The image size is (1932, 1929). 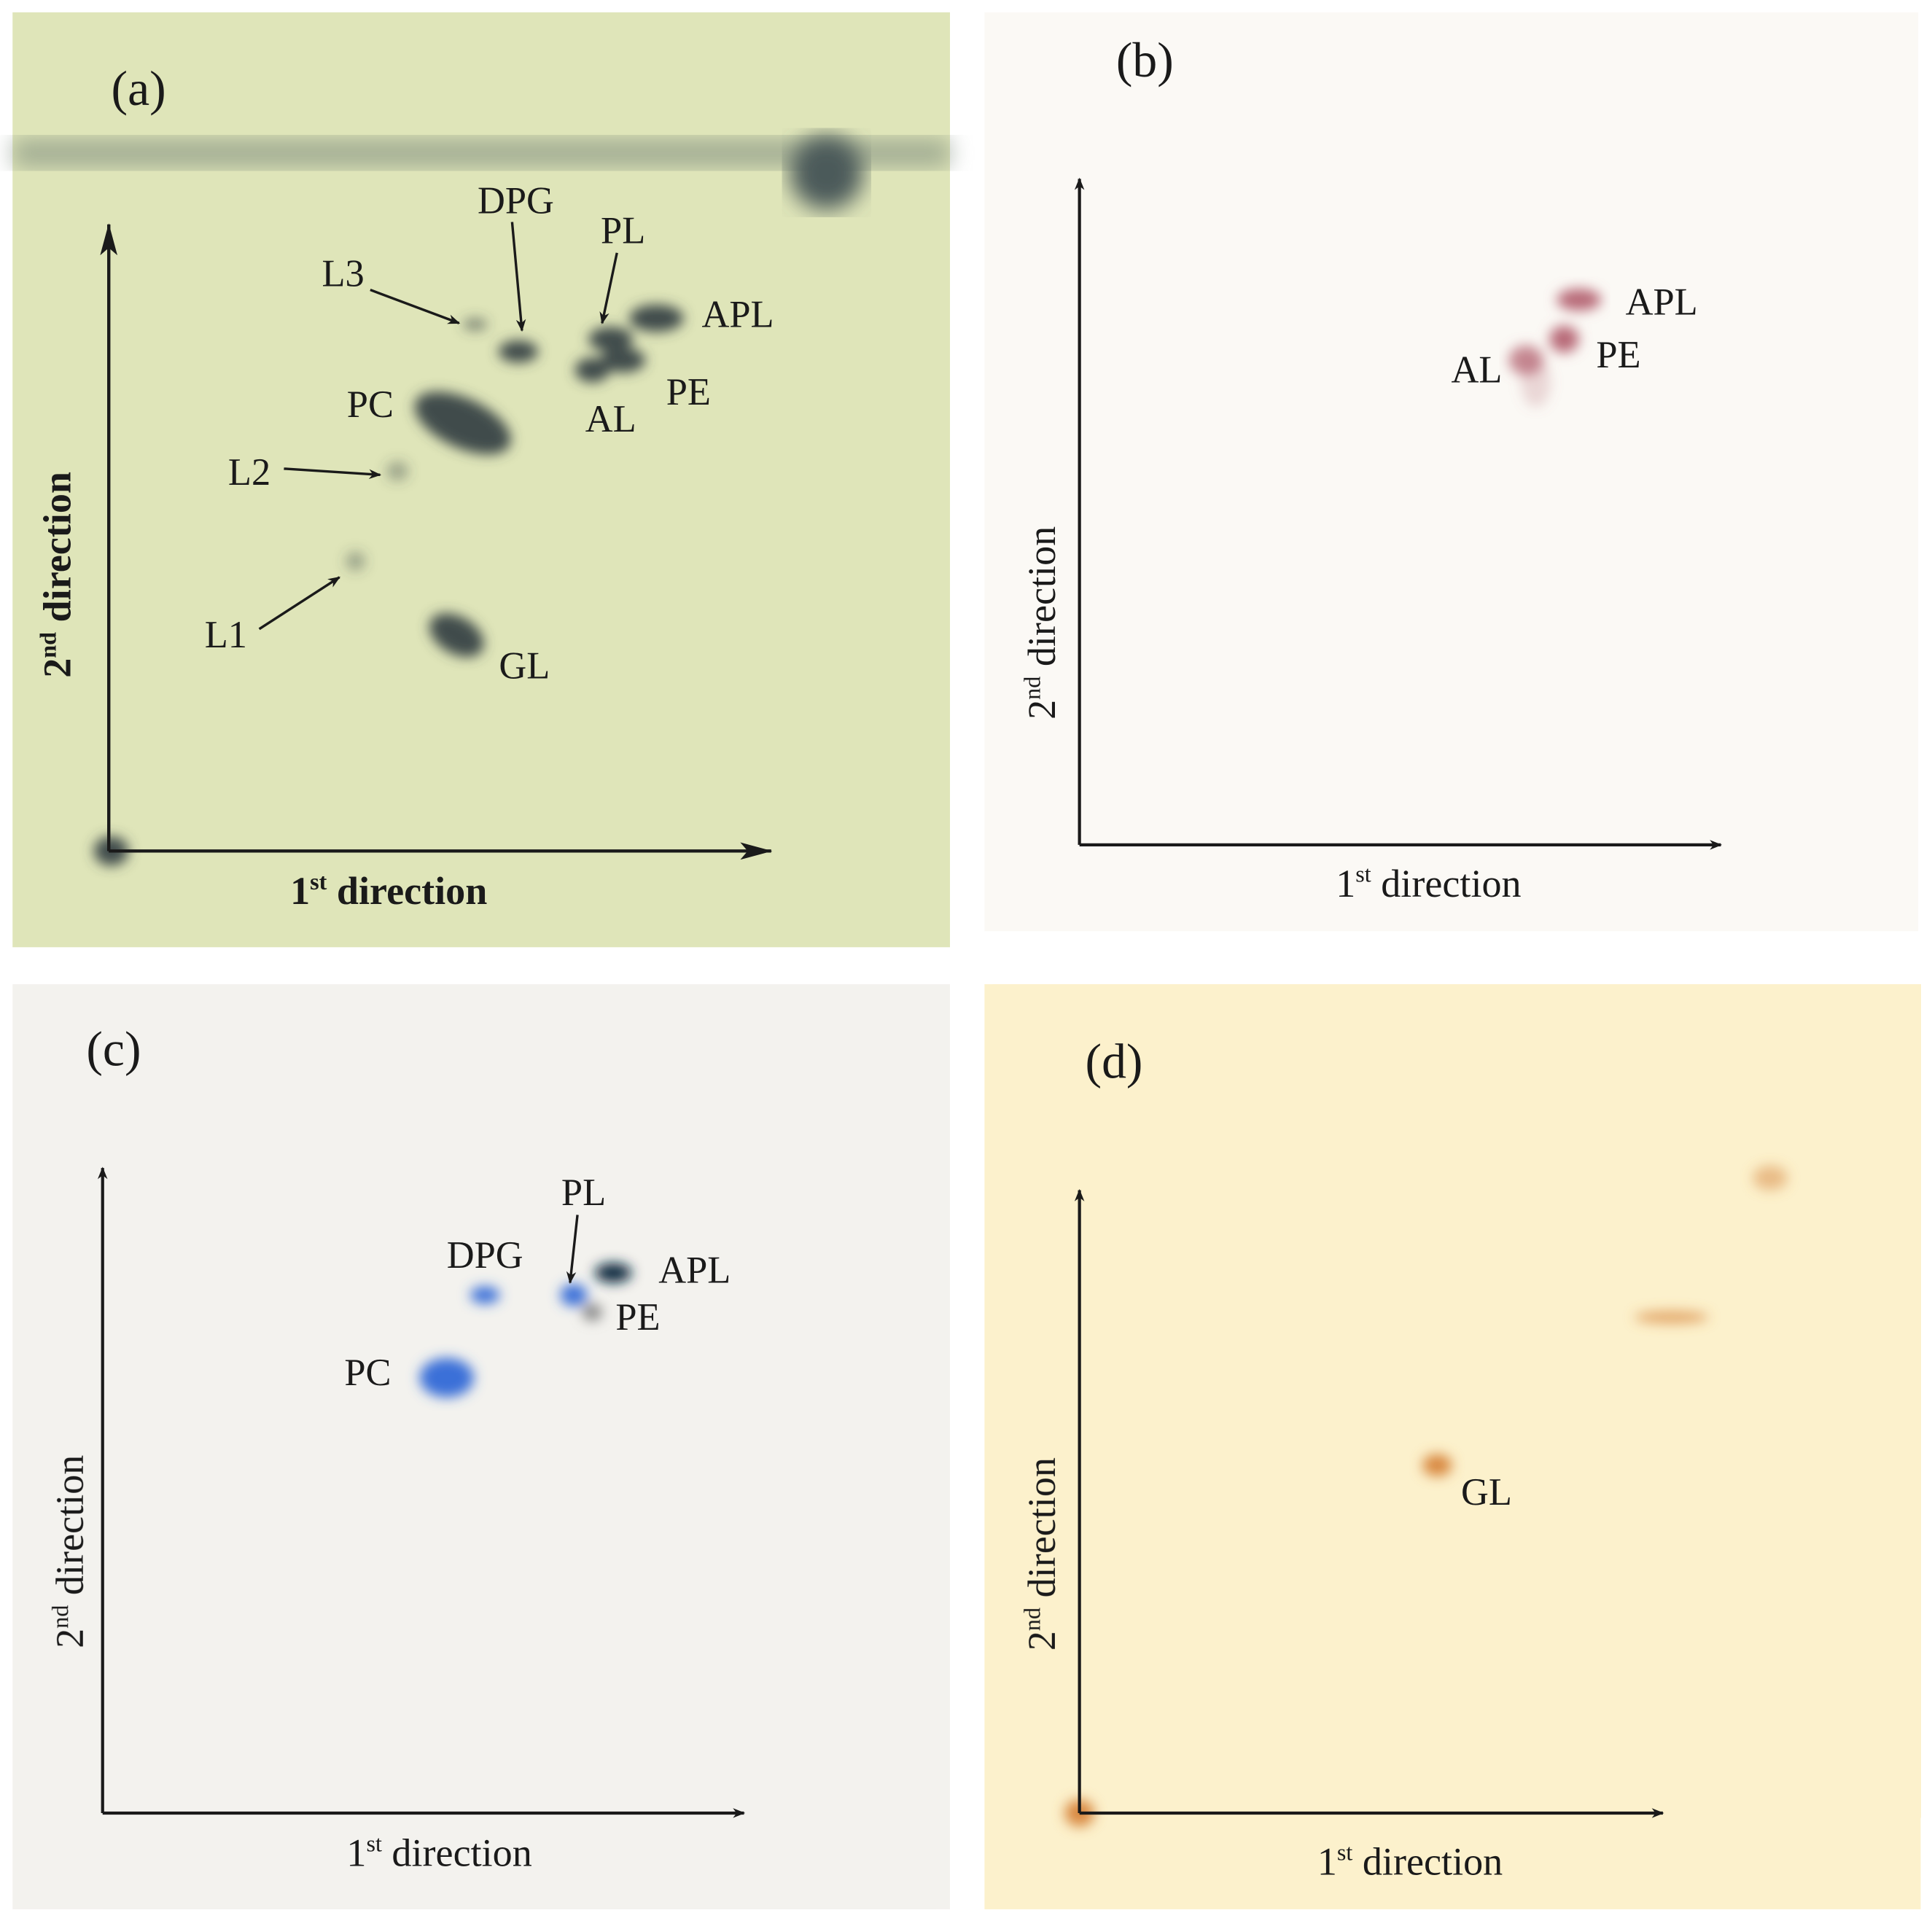 I want to click on panel-label: (c), so click(x=113, y=1049).